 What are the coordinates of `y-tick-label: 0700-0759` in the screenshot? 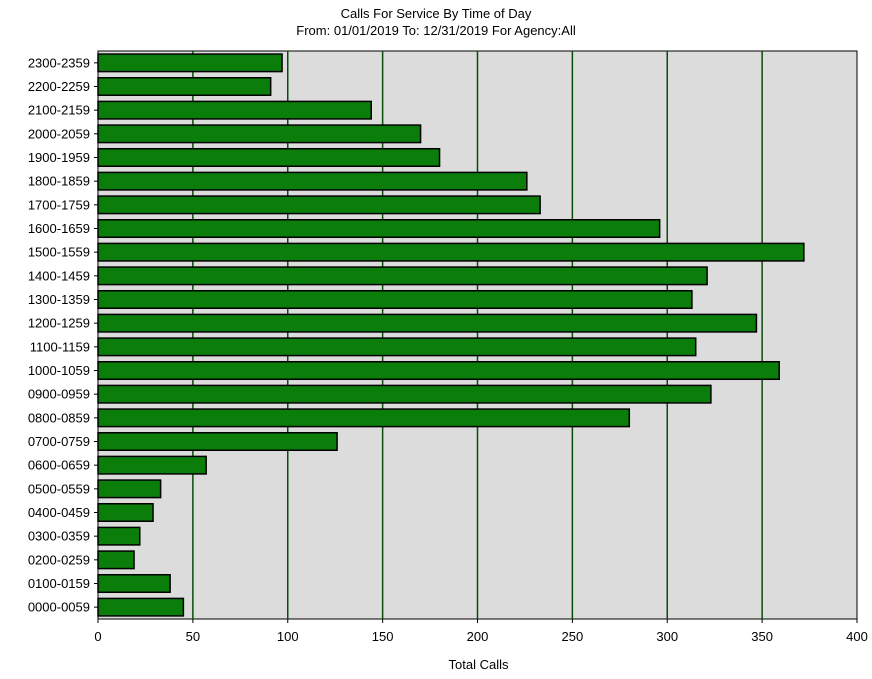 It's located at (59, 441).